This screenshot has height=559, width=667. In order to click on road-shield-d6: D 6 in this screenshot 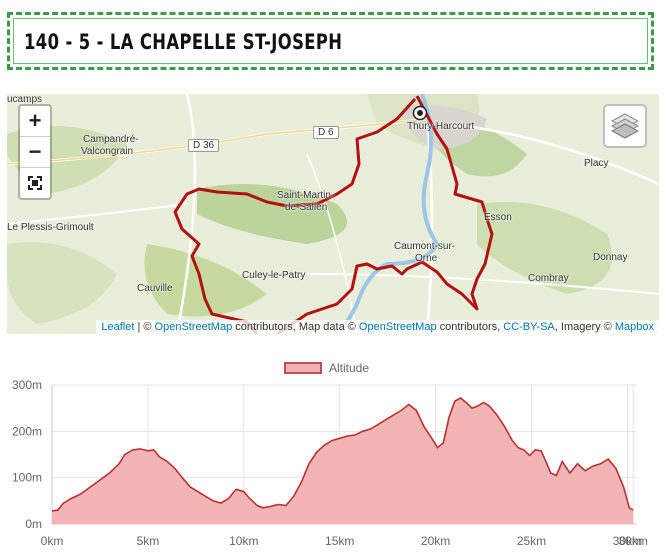, I will do `click(326, 132)`.